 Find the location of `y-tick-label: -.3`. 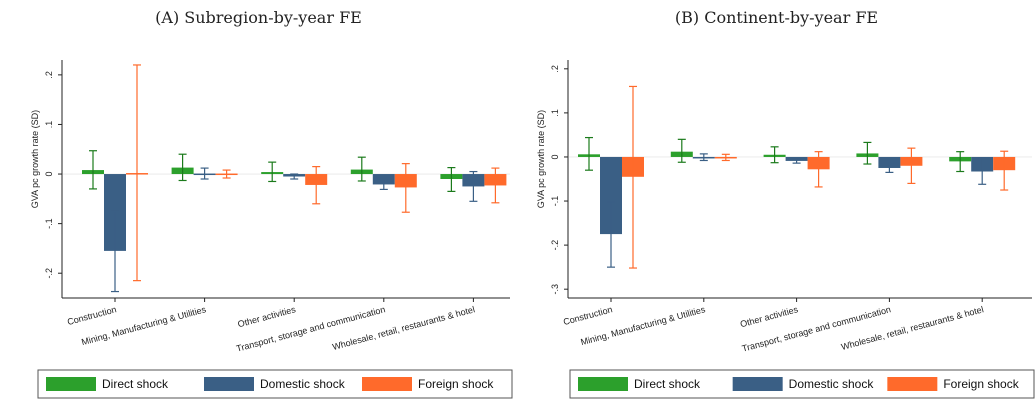

y-tick-label: -.3 is located at coordinates (555, 289).